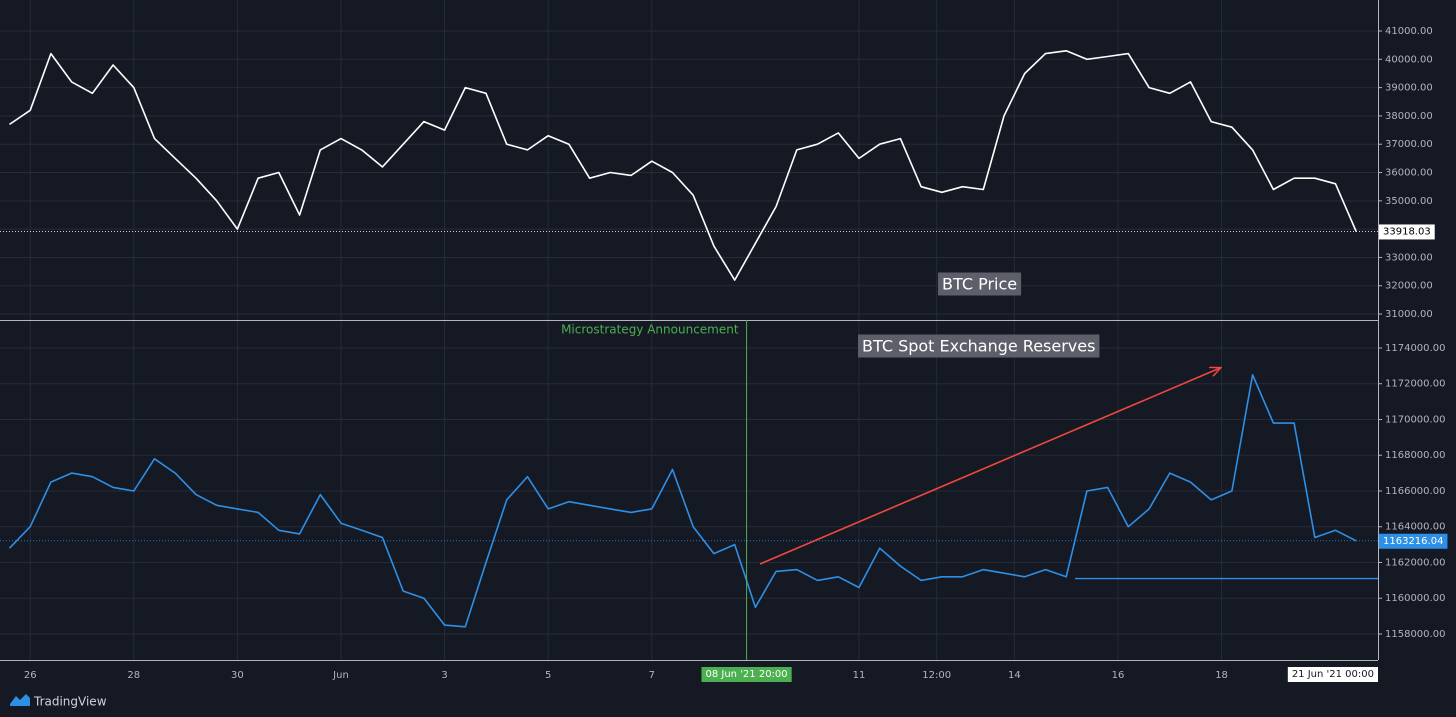 This screenshot has width=1456, height=717. I want to click on y-tick-label: 1166000.00, so click(1415, 491).